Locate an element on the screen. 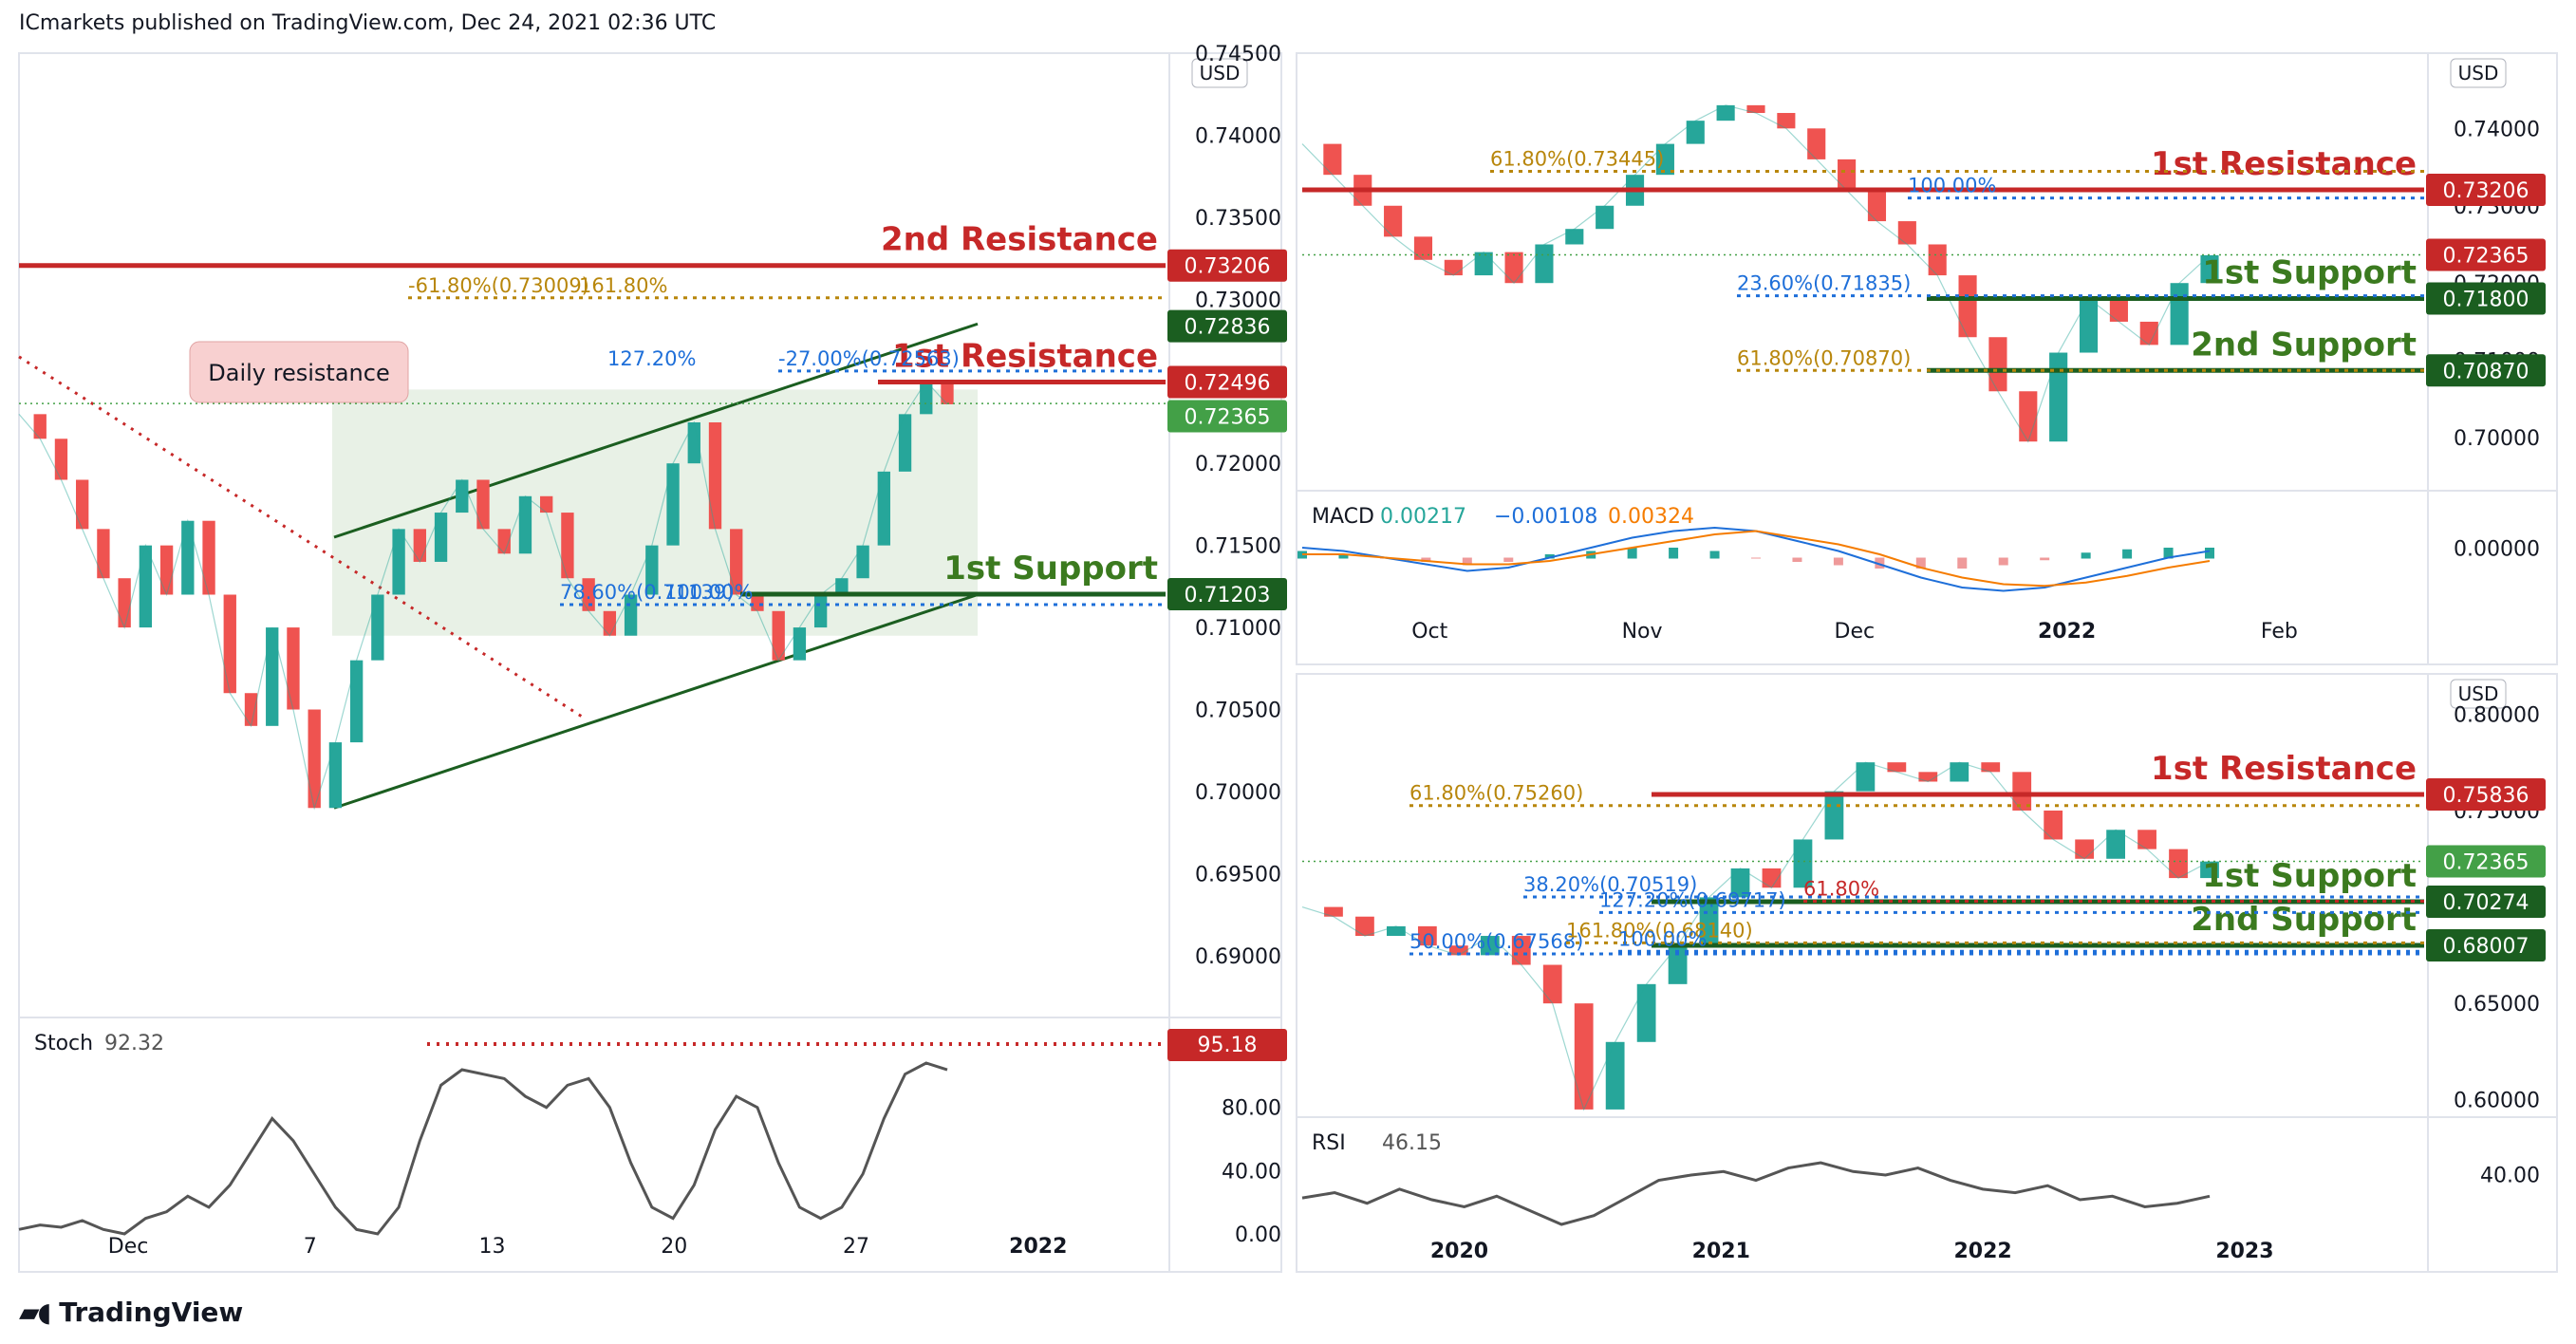 Image resolution: width=2576 pixels, height=1344 pixels. left-currency-label: USD is located at coordinates (1221, 73).